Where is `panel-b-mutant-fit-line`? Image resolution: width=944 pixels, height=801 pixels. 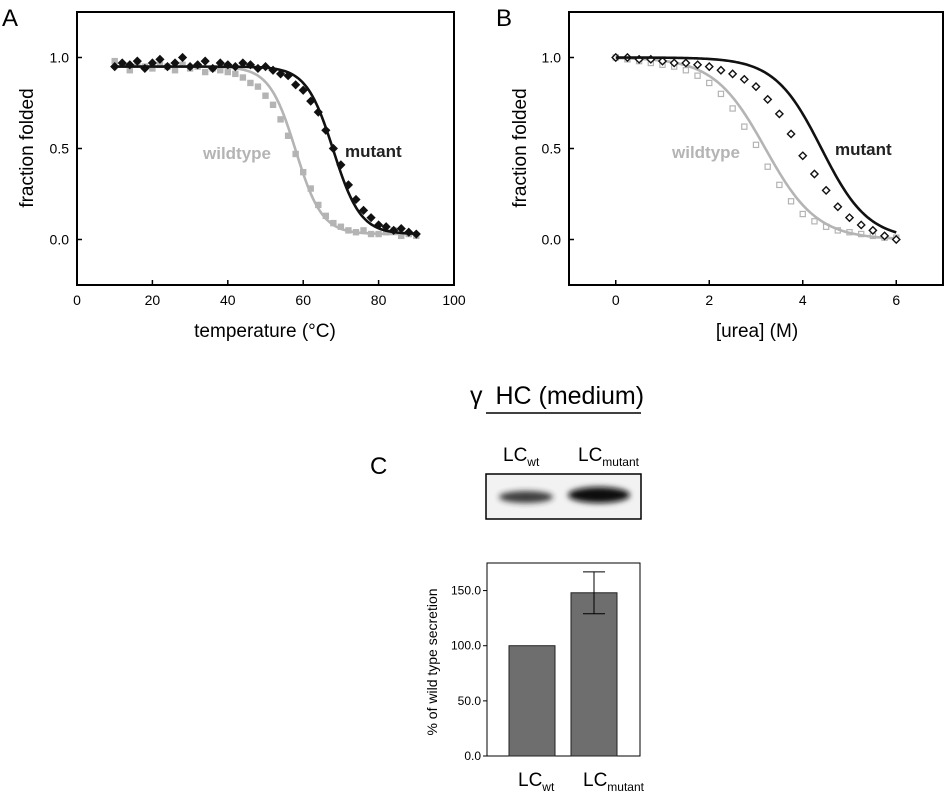 panel-b-mutant-fit-line is located at coordinates (756, 145).